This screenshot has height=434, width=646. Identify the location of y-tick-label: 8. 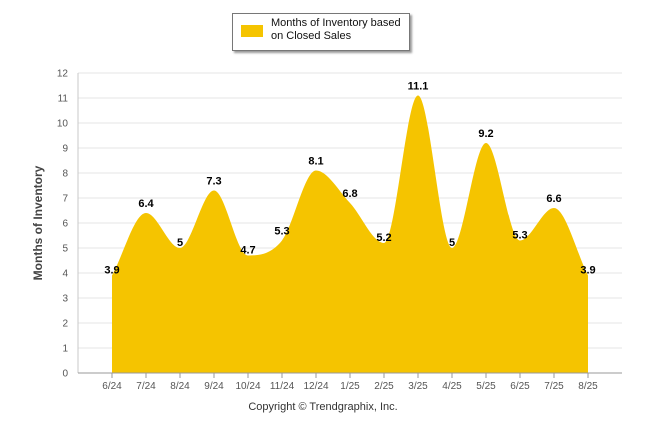
(65, 174).